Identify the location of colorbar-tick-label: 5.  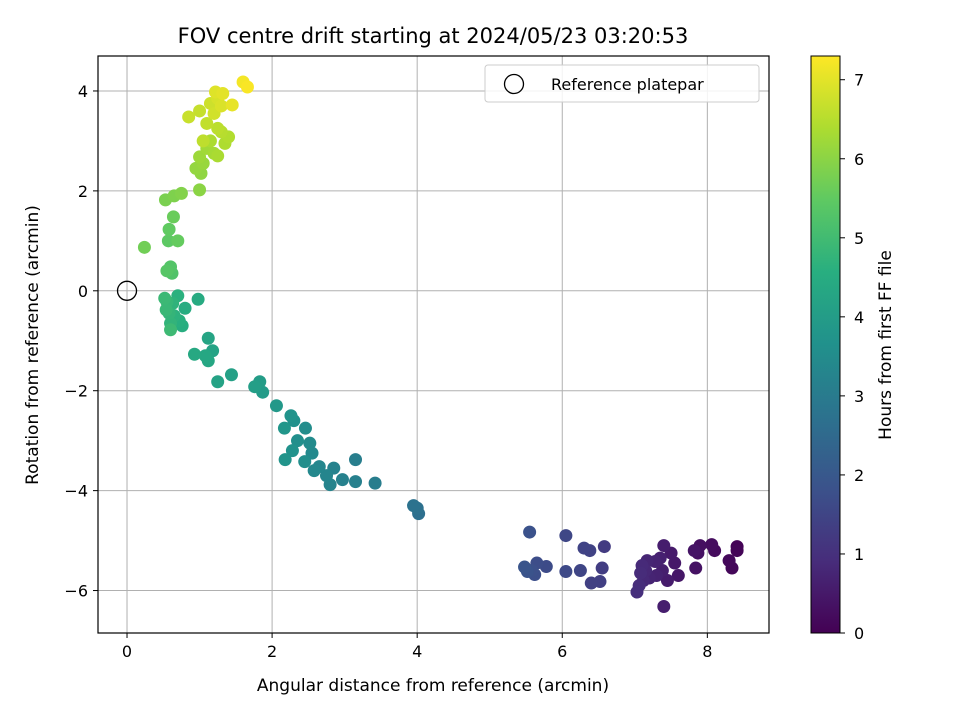
(859, 238).